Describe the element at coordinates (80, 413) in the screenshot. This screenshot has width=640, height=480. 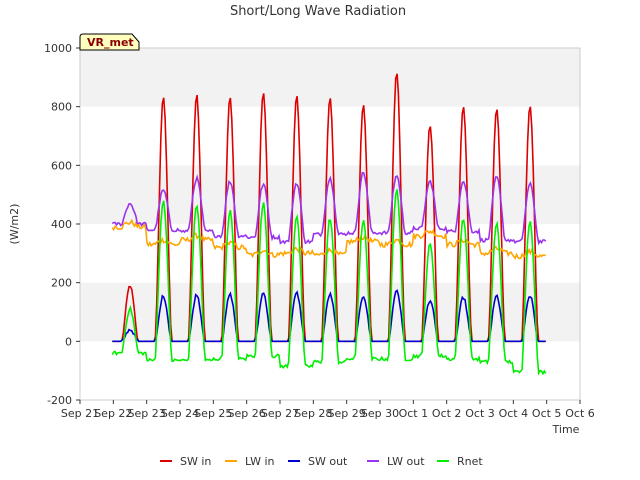
I see `x-tick-label: Sep 21` at that location.